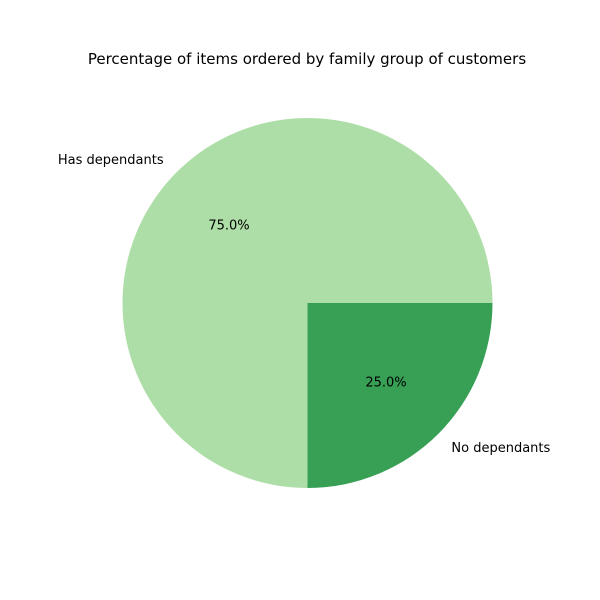 This screenshot has height=600, width=600. Describe the element at coordinates (400, 395) in the screenshot. I see `pie-slice-no-dependants` at that location.